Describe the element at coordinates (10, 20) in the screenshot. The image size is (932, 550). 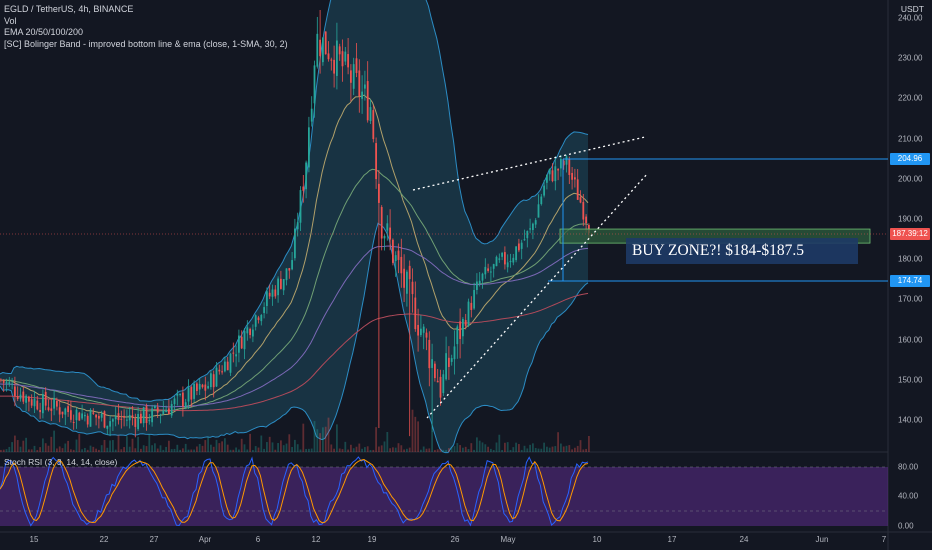
I see `volume-label: Vol` at that location.